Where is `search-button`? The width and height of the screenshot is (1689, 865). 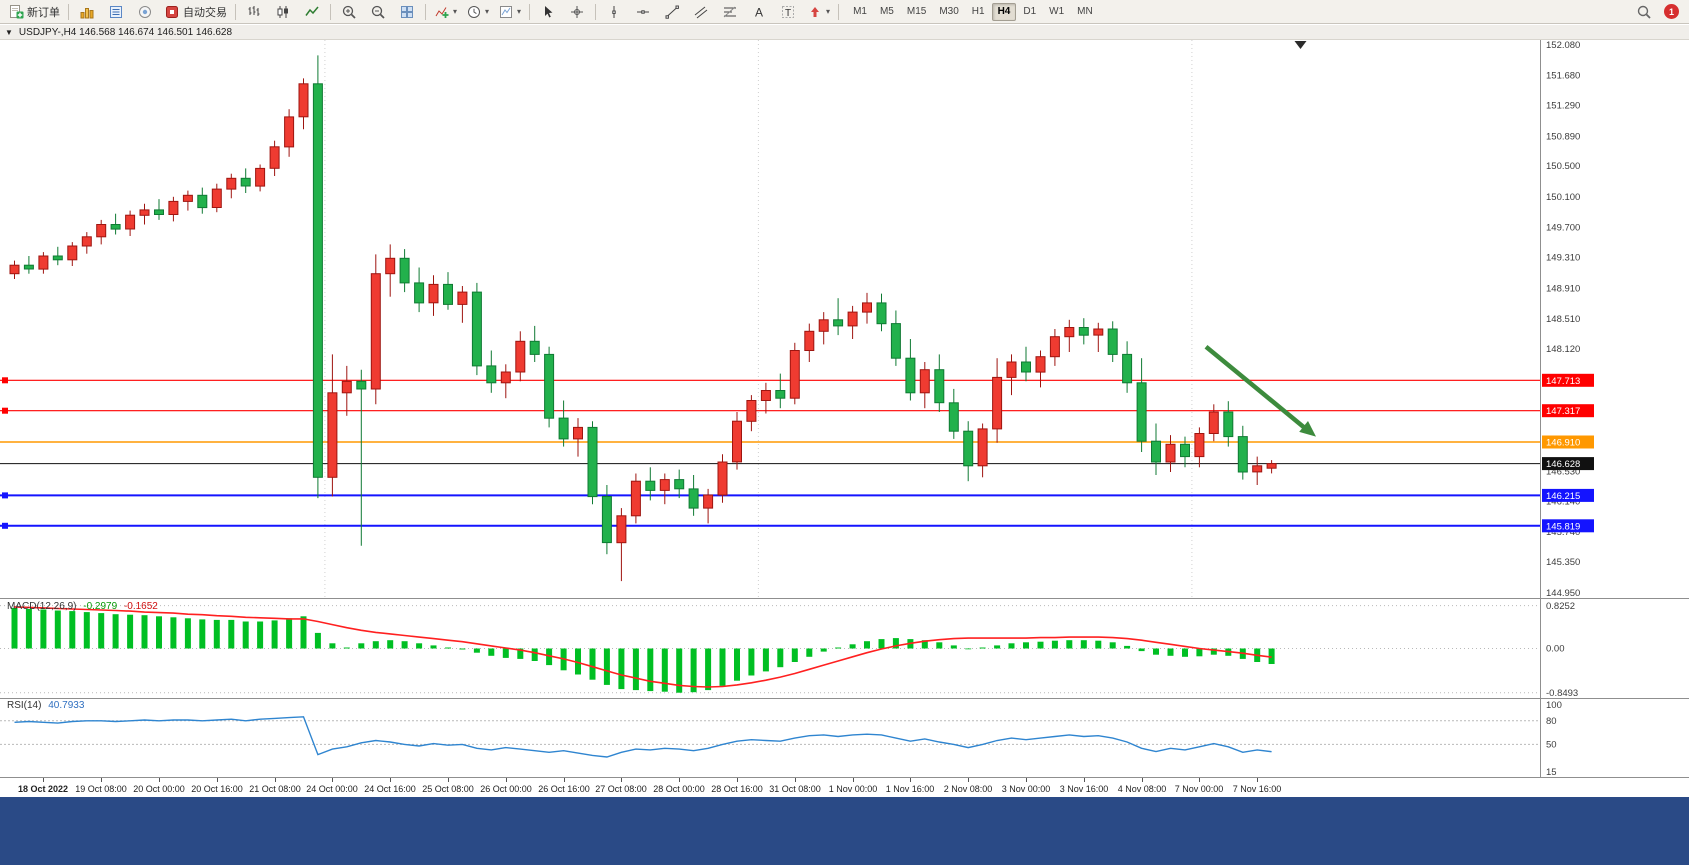
search-button is located at coordinates (1644, 12).